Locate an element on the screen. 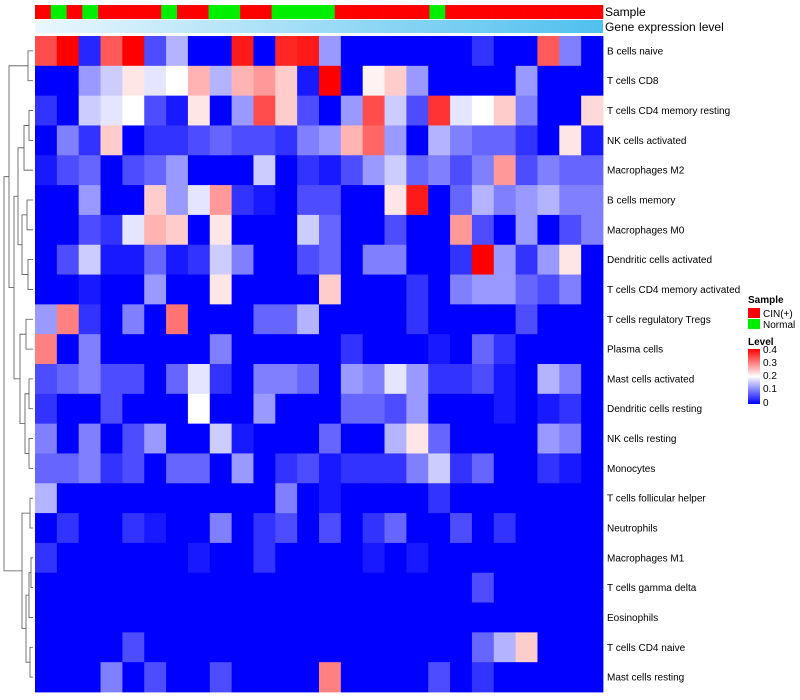  row-dendrogram is located at coordinates (18, 364).